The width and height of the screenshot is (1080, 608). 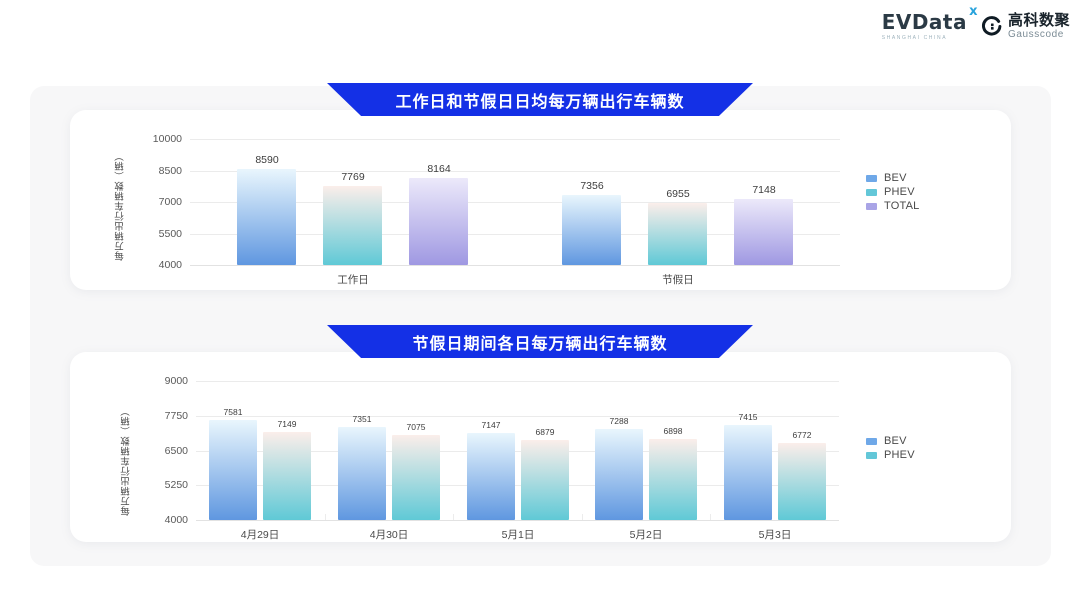 What do you see at coordinates (287, 424) in the screenshot?
I see `bar-value-label: 7149` at bounding box center [287, 424].